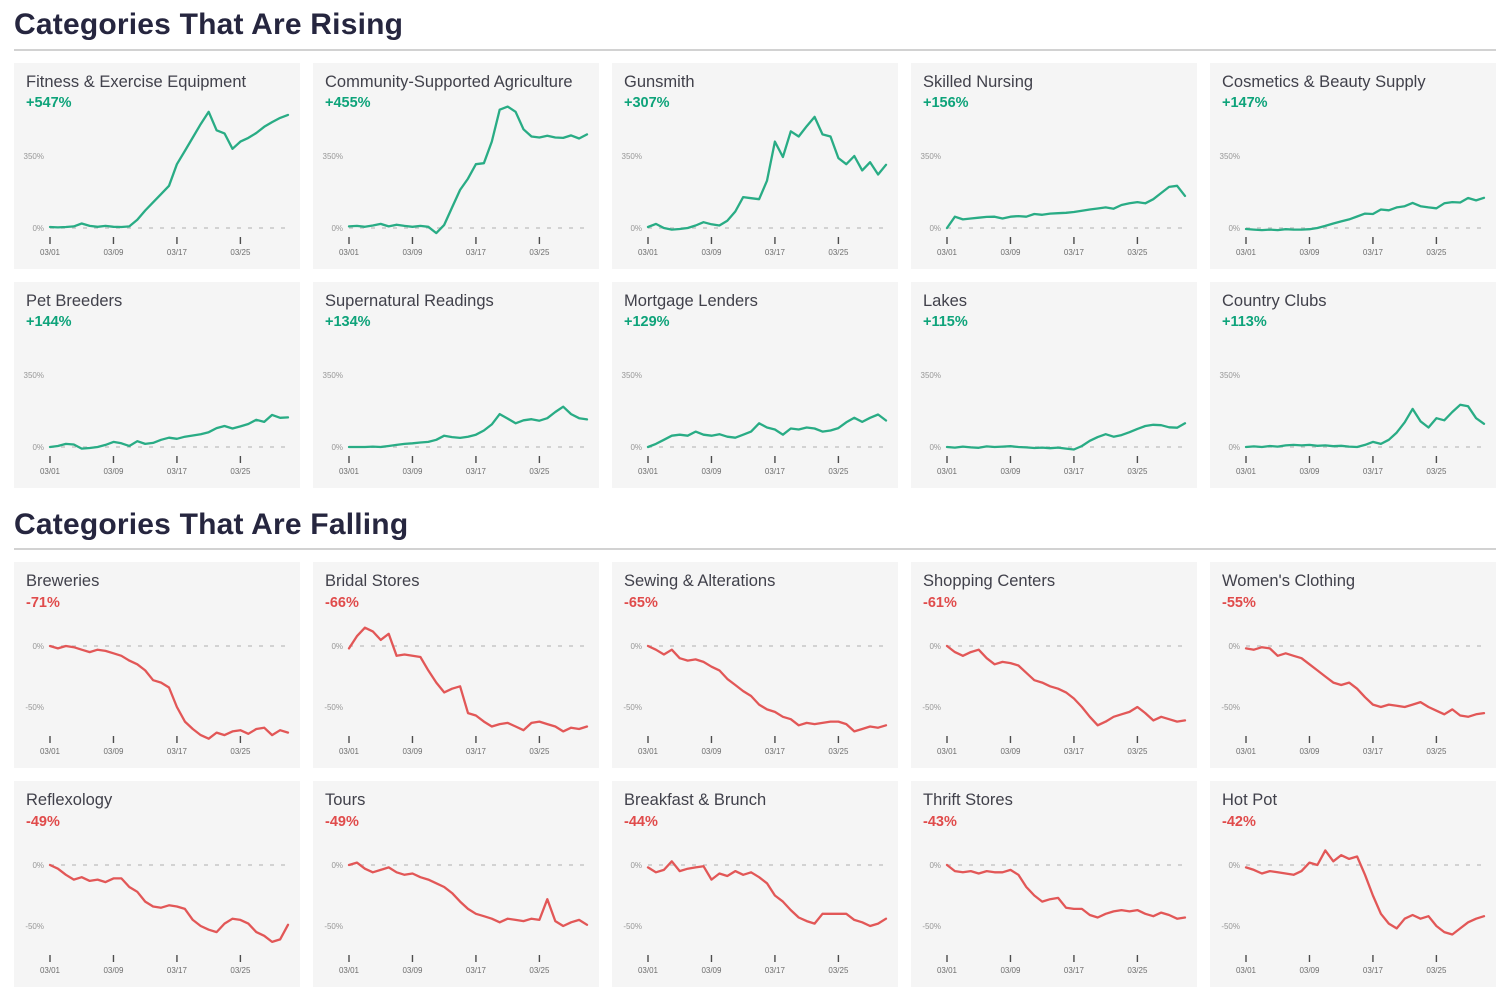 This screenshot has width=1500, height=1008. I want to click on category-change-value: -65%, so click(641, 602).